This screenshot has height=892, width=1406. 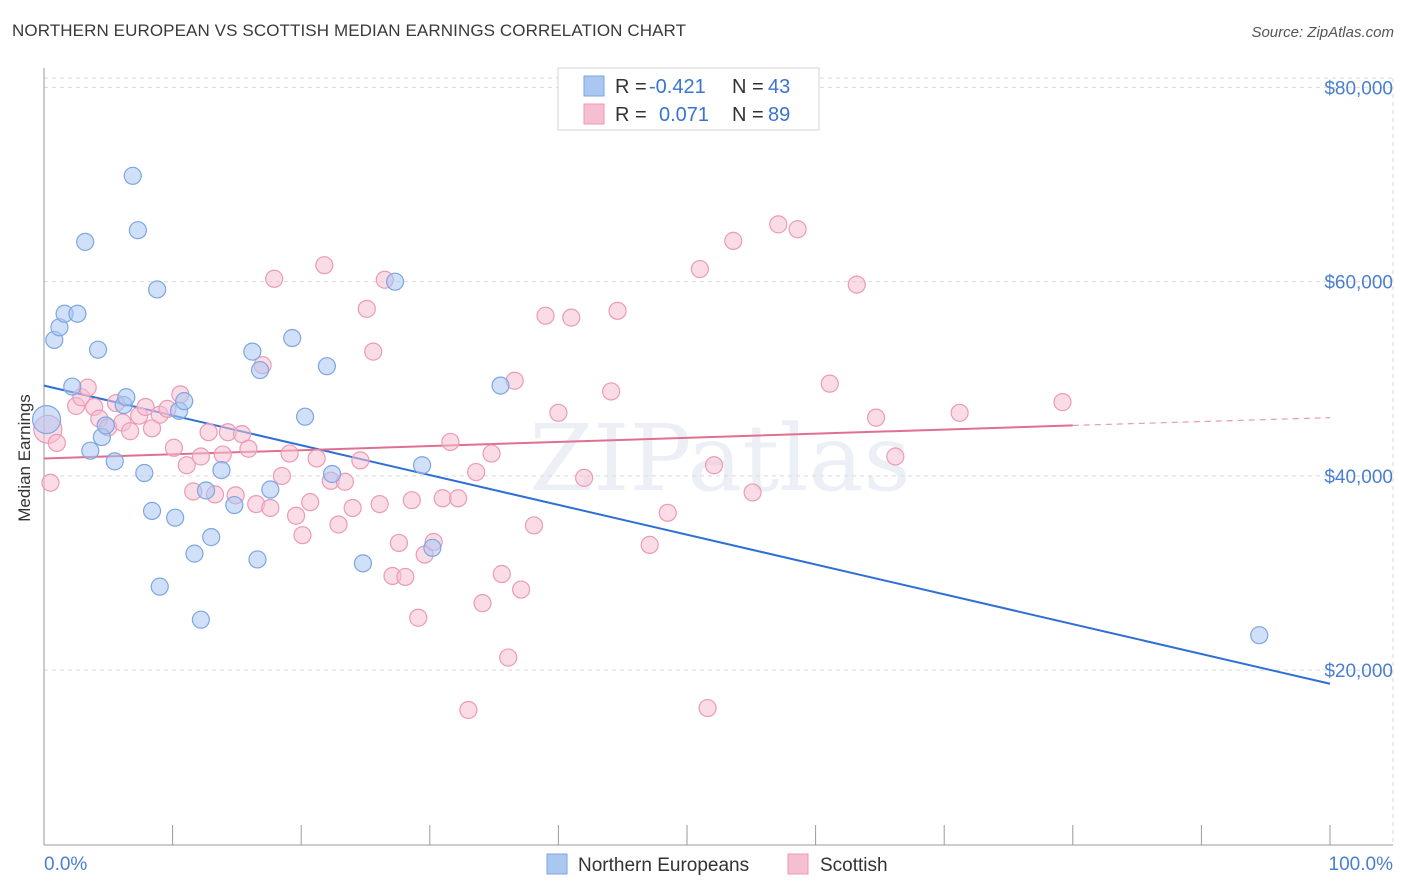 I want to click on series-legend-swatch-pink, so click(x=798, y=864).